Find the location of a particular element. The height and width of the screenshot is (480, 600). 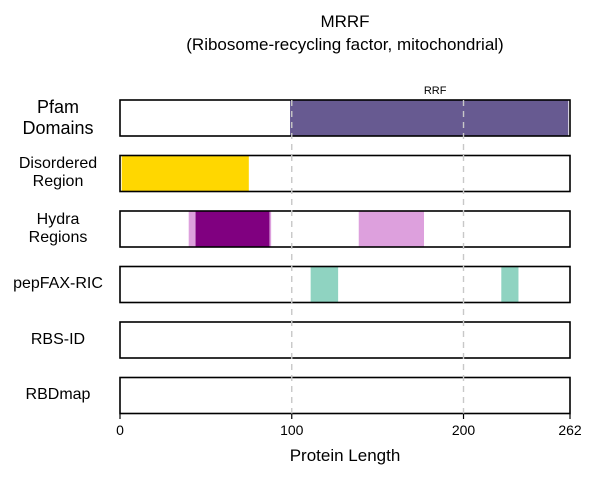

track-2-frame is located at coordinates (345, 229).